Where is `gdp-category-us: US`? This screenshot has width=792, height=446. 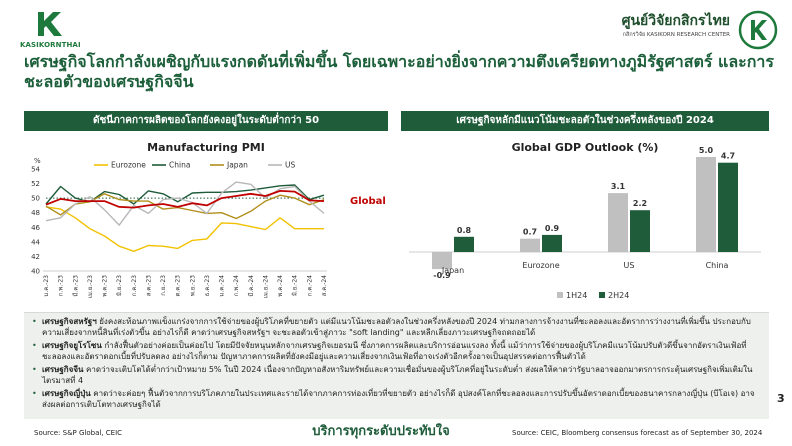 gdp-category-us: US is located at coordinates (629, 265).